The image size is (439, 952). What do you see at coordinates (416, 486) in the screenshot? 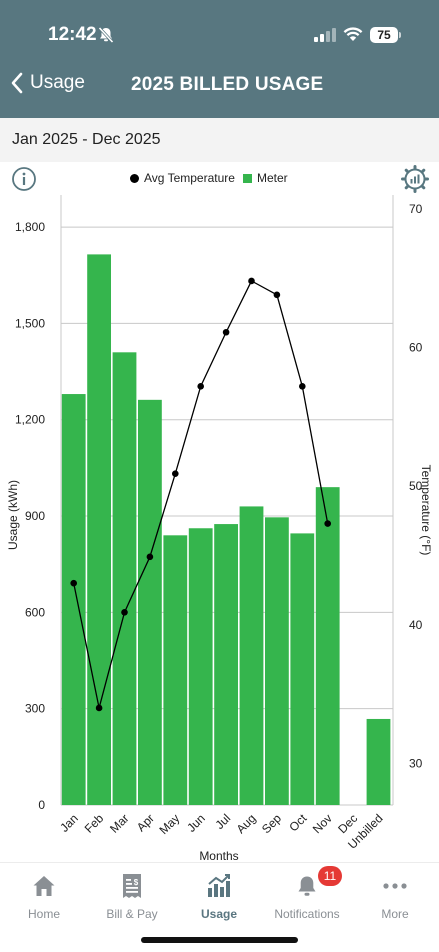
I see `y2-tick-label: 50` at bounding box center [416, 486].